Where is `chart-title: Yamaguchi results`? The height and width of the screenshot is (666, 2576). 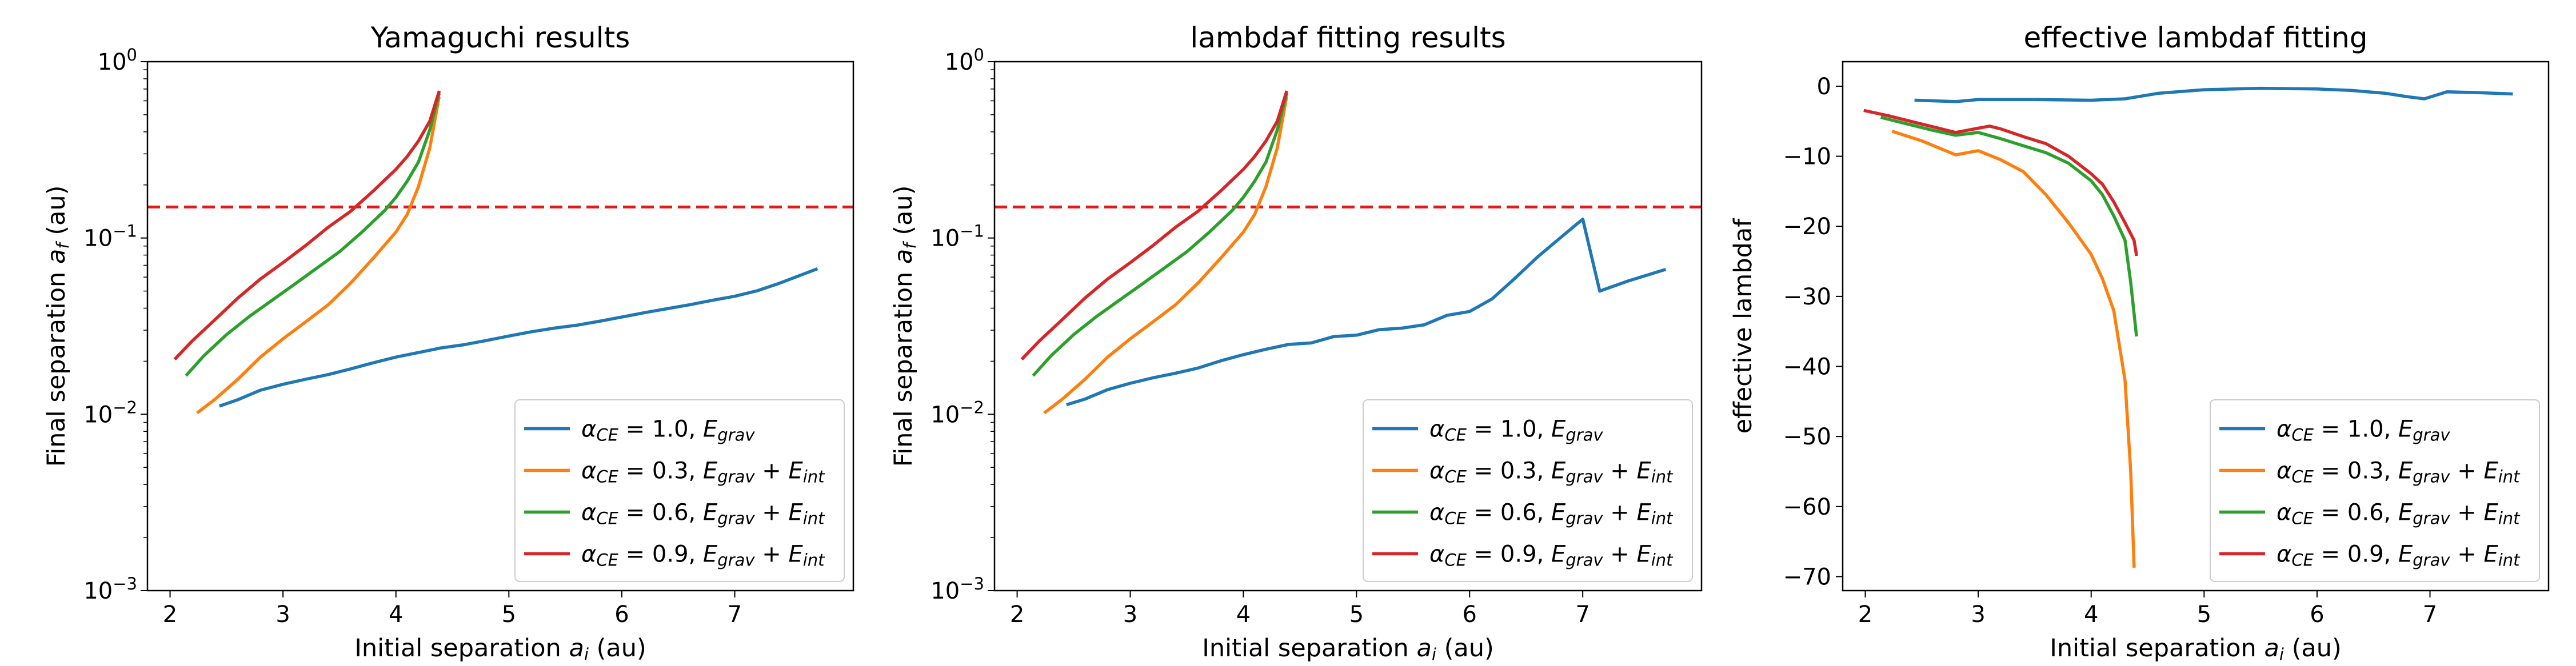 chart-title: Yamaguchi results is located at coordinates (500, 37).